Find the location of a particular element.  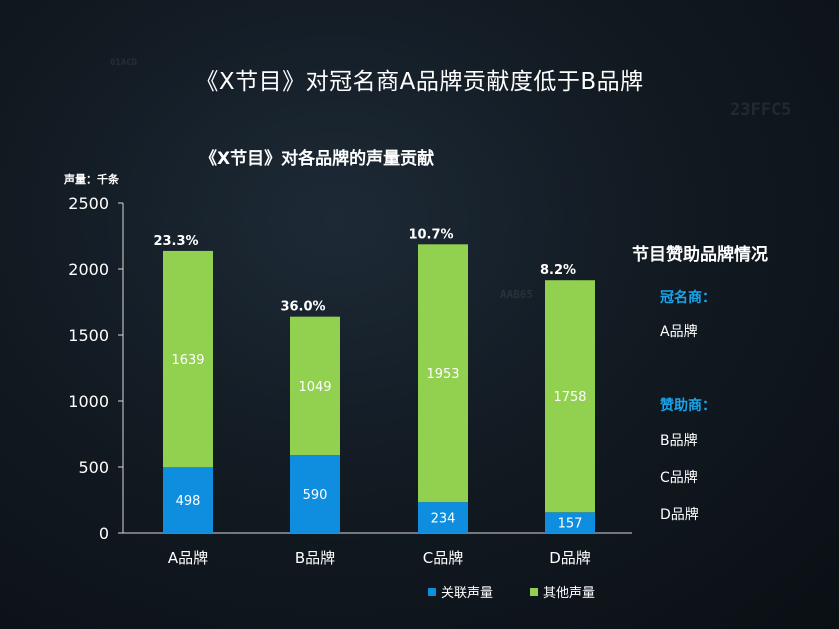

bar-value-label: 234 is located at coordinates (443, 519).